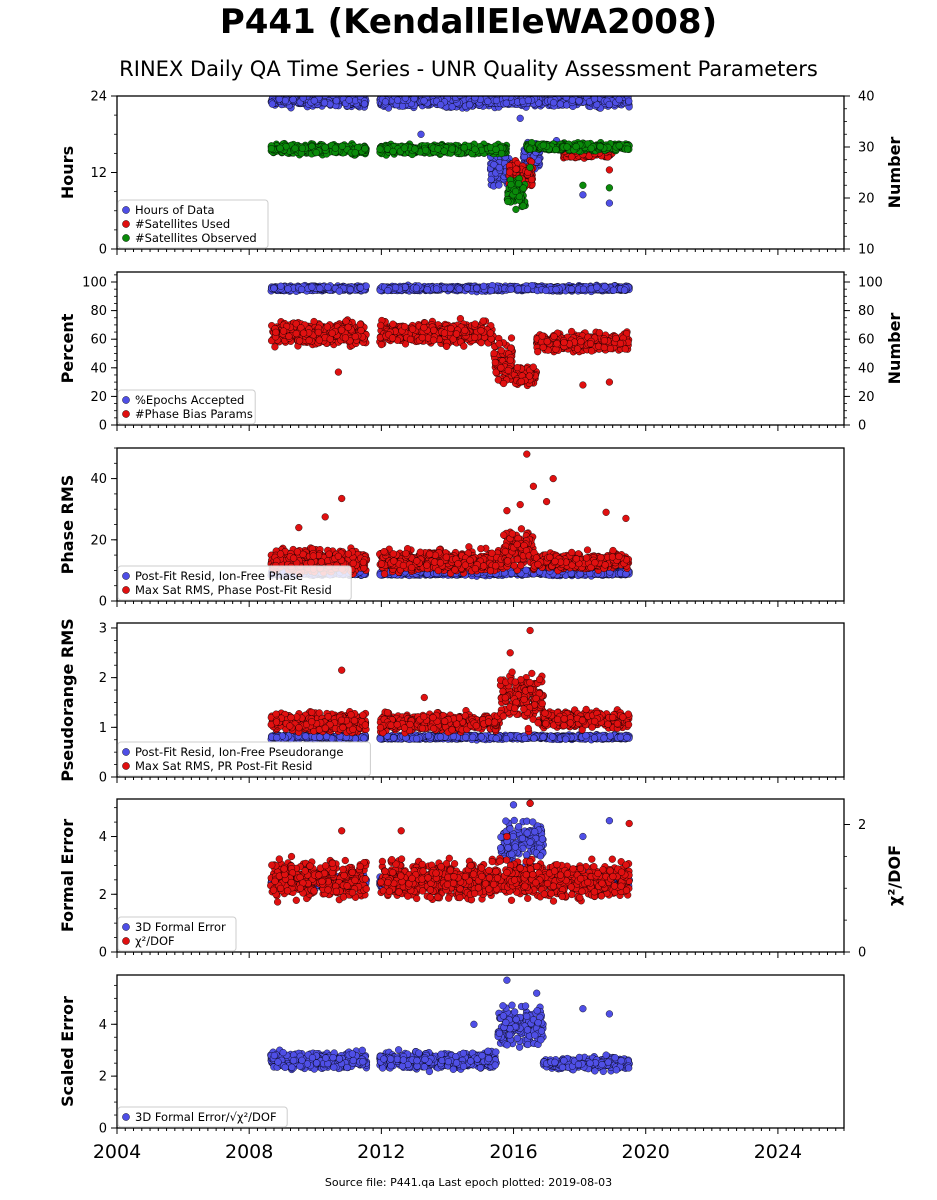 The height and width of the screenshot is (1200, 937). What do you see at coordinates (126, 210) in the screenshot?
I see `legend-marker` at bounding box center [126, 210].